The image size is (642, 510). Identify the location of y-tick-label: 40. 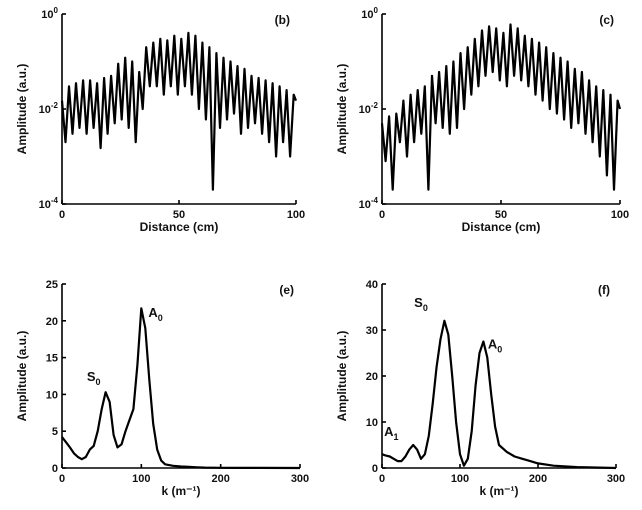
(372, 285).